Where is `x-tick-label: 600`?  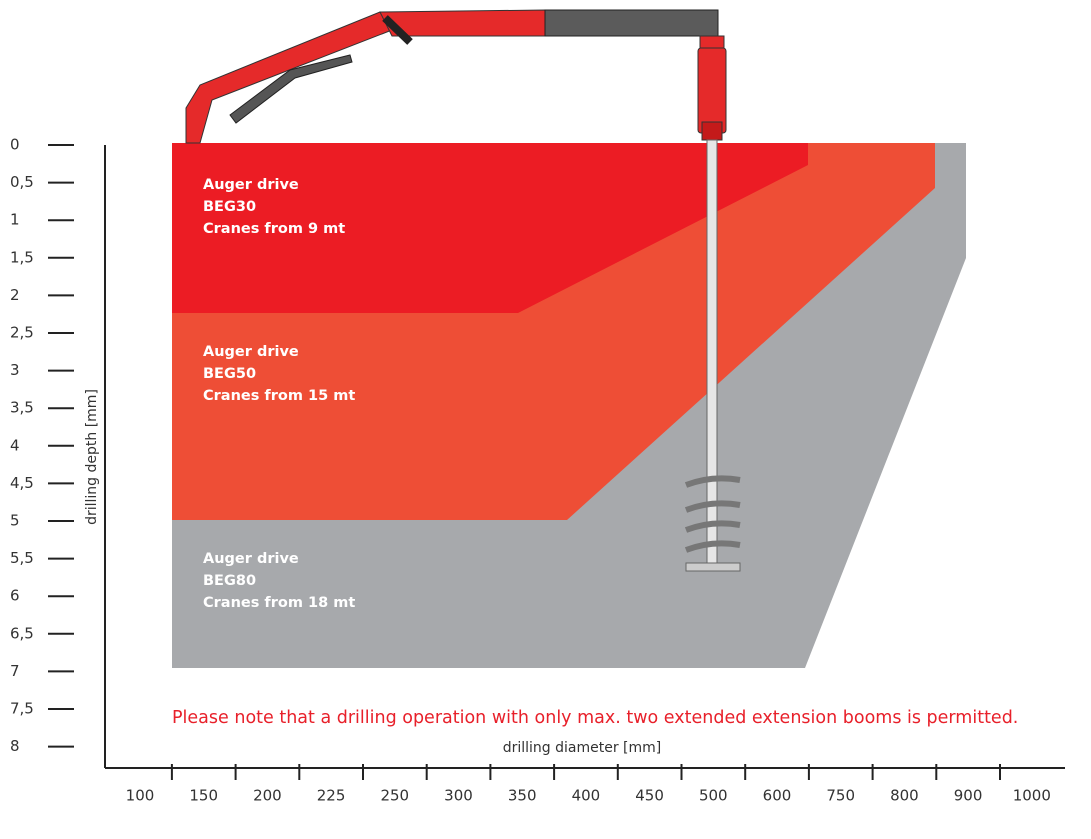 x-tick-label: 600 is located at coordinates (777, 796).